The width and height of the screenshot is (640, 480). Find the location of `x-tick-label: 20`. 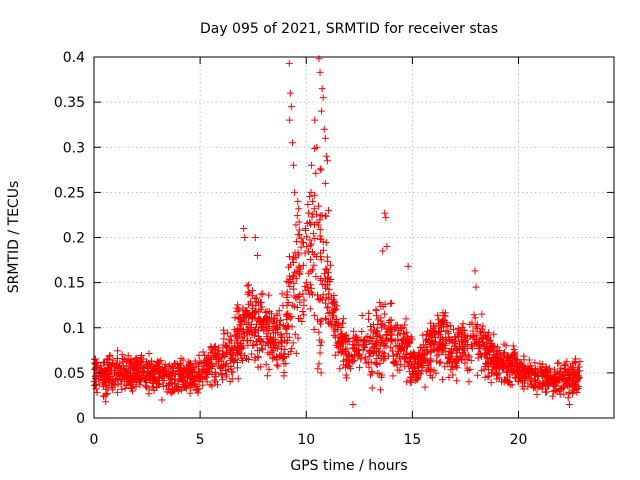

x-tick-label: 20 is located at coordinates (519, 440).